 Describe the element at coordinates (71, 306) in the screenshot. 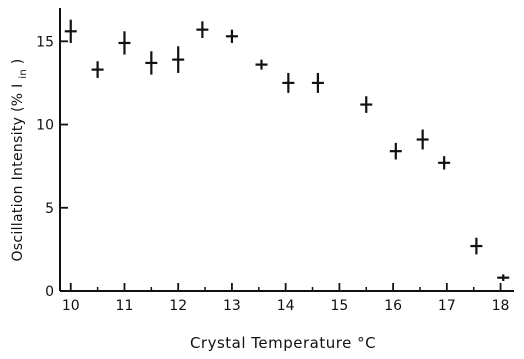

I see `x-tick-label: 10` at that location.